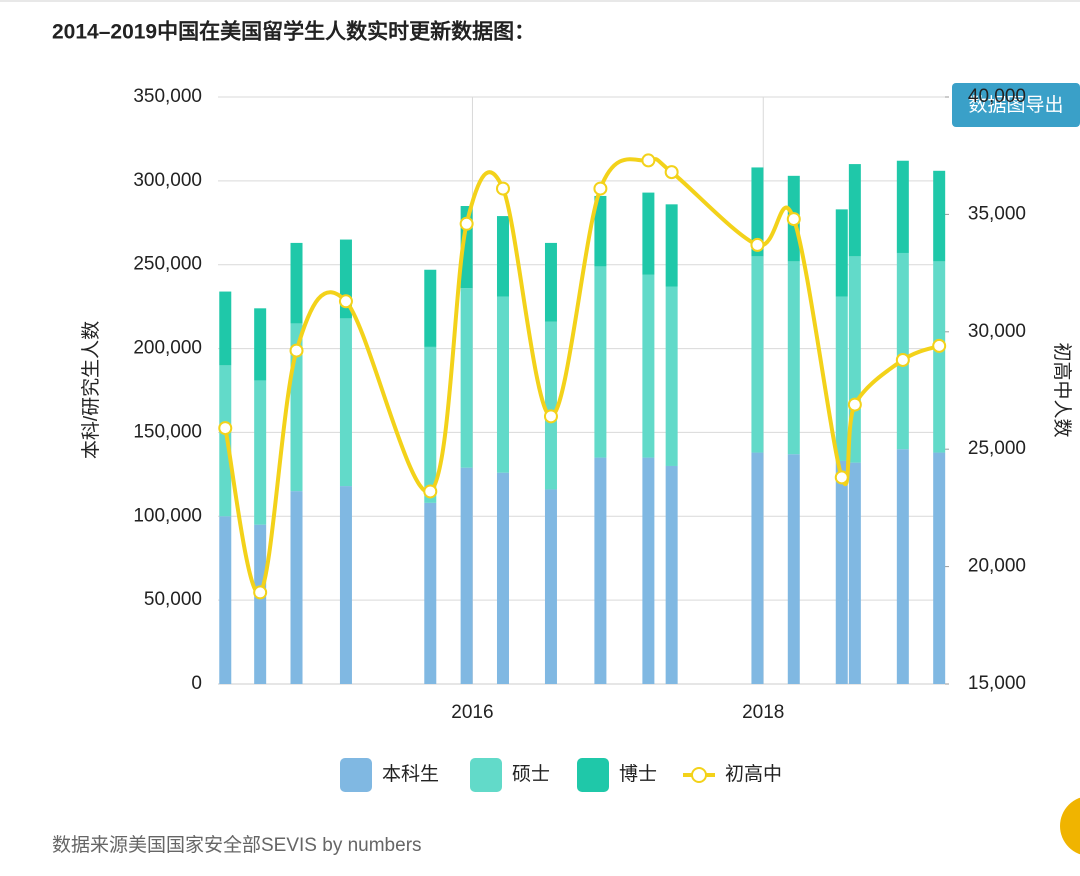 The width and height of the screenshot is (1080, 876). What do you see at coordinates (699, 775) in the screenshot?
I see `legend-marker` at bounding box center [699, 775].